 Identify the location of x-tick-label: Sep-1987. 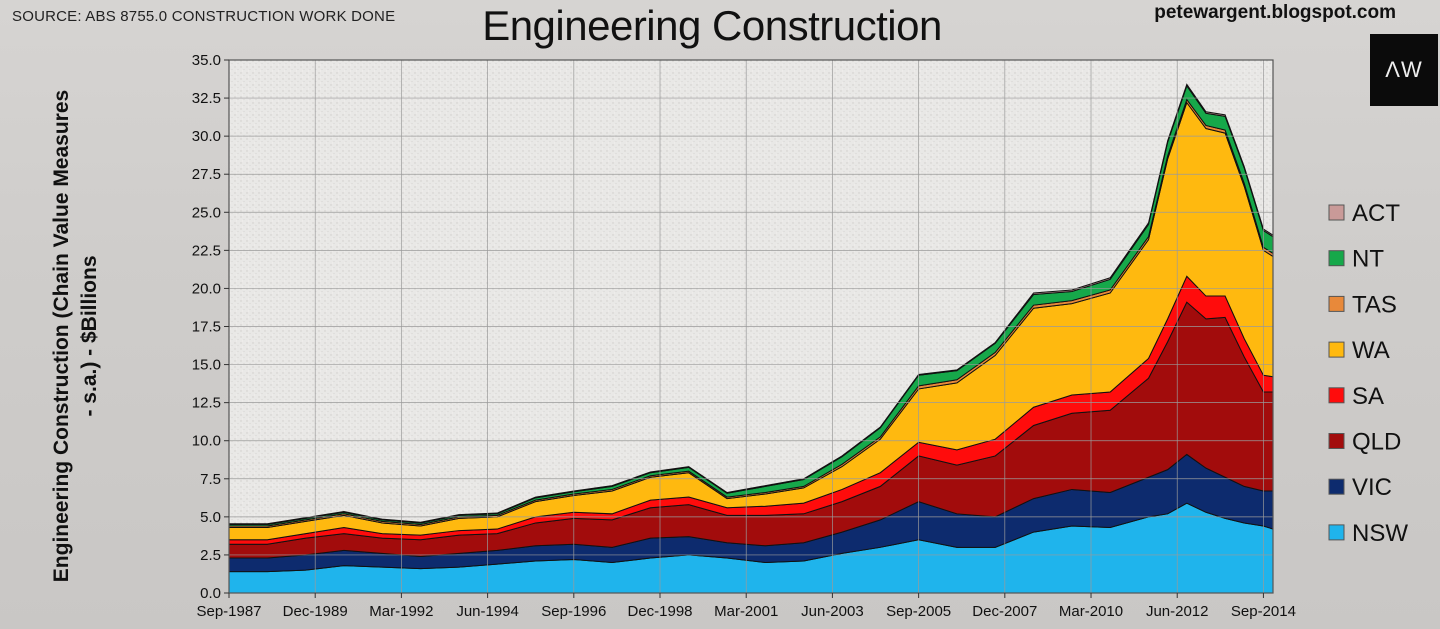
(228, 611).